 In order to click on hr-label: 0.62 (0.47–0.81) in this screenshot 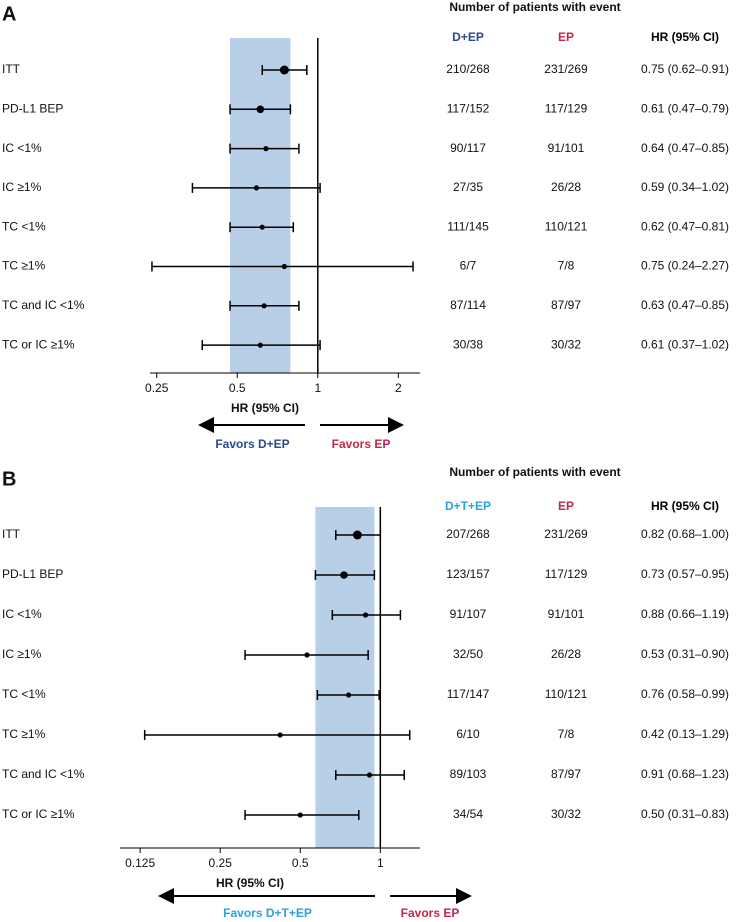, I will do `click(685, 226)`.